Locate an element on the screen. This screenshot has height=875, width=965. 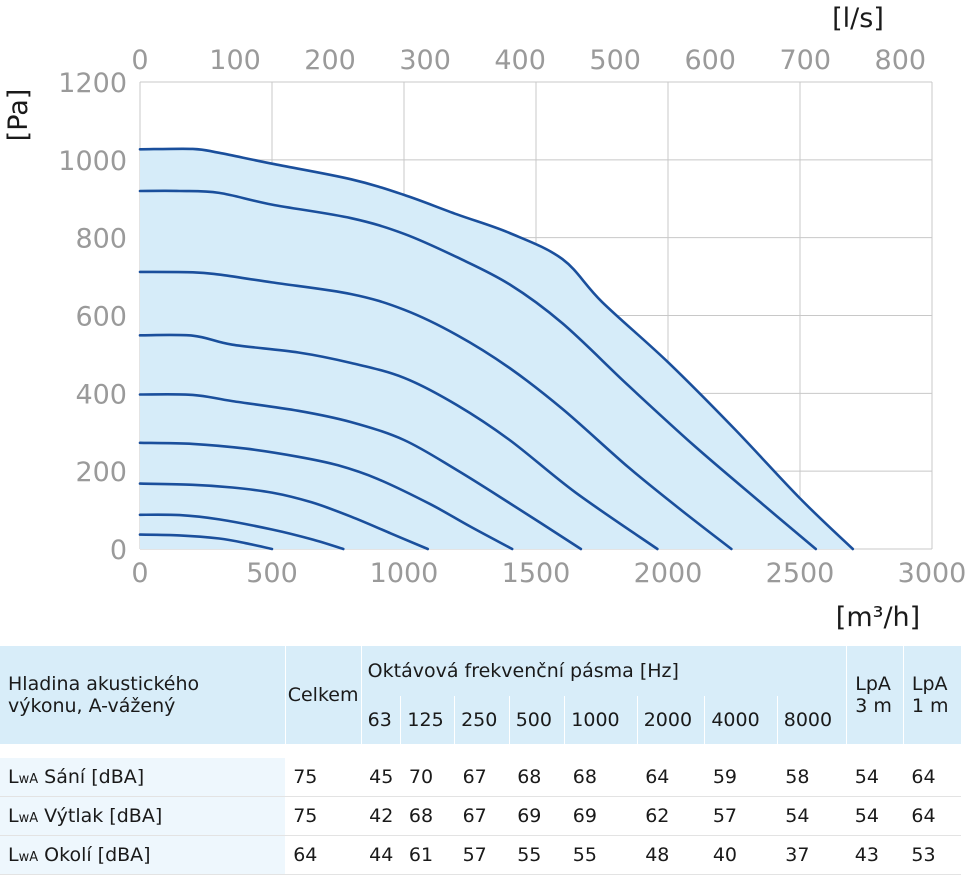
x-top-tick-label-6: 600 is located at coordinates (710, 60).